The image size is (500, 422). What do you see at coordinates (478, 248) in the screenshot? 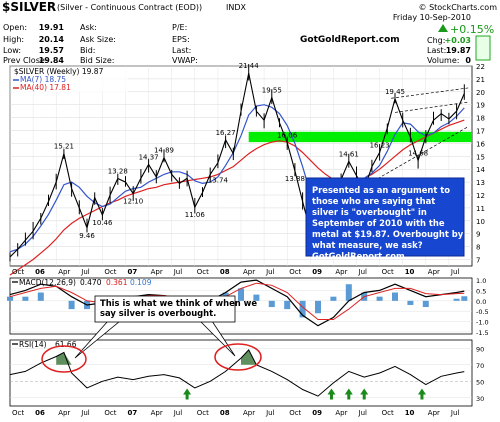
I see `price-y-tick-label: 8` at bounding box center [478, 248].